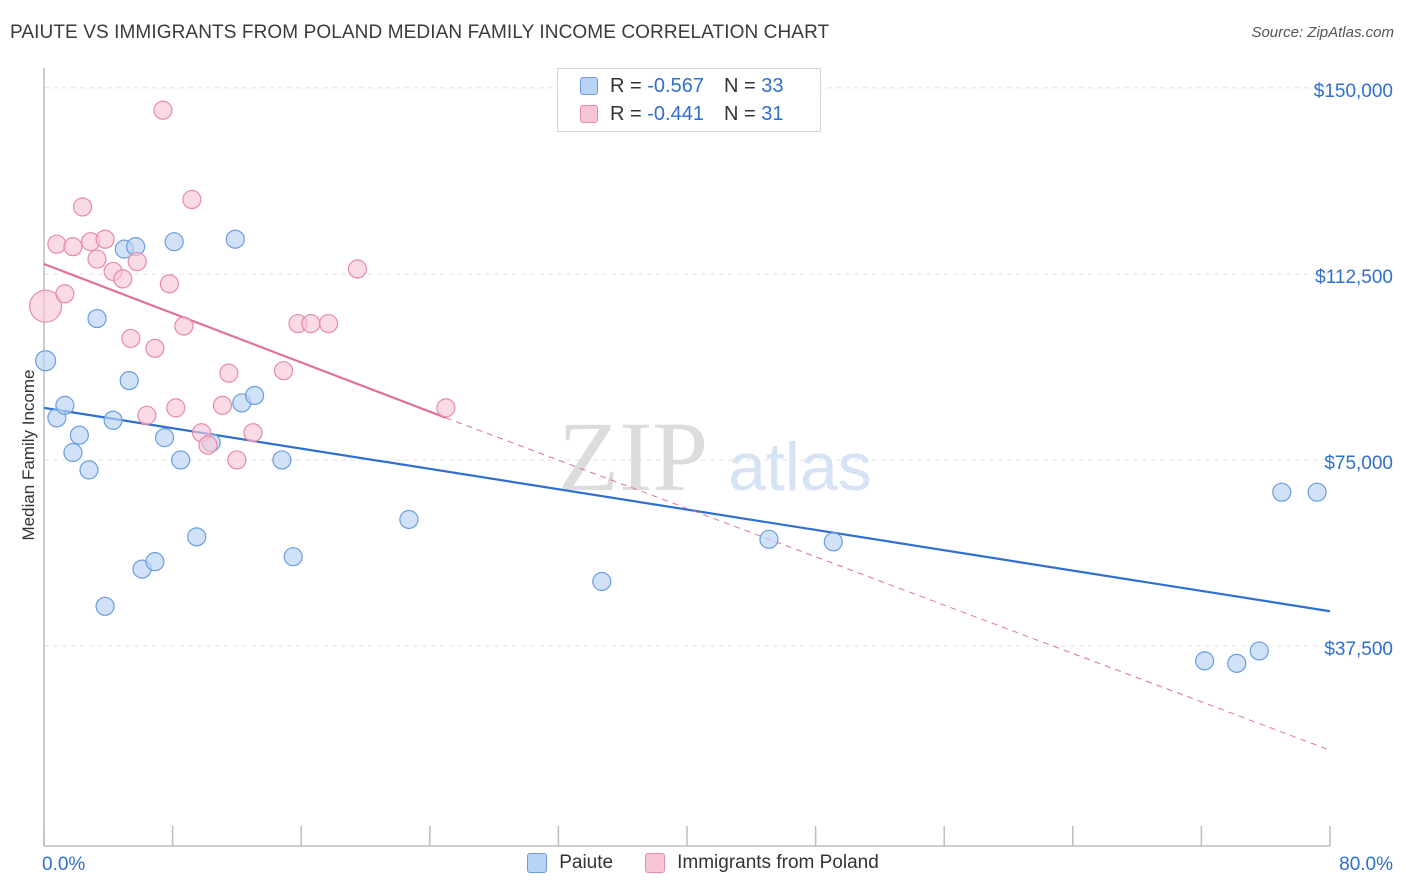 Image resolution: width=1406 pixels, height=892 pixels. I want to click on legend-item-poland: Immigrants from Poland, so click(762, 863).